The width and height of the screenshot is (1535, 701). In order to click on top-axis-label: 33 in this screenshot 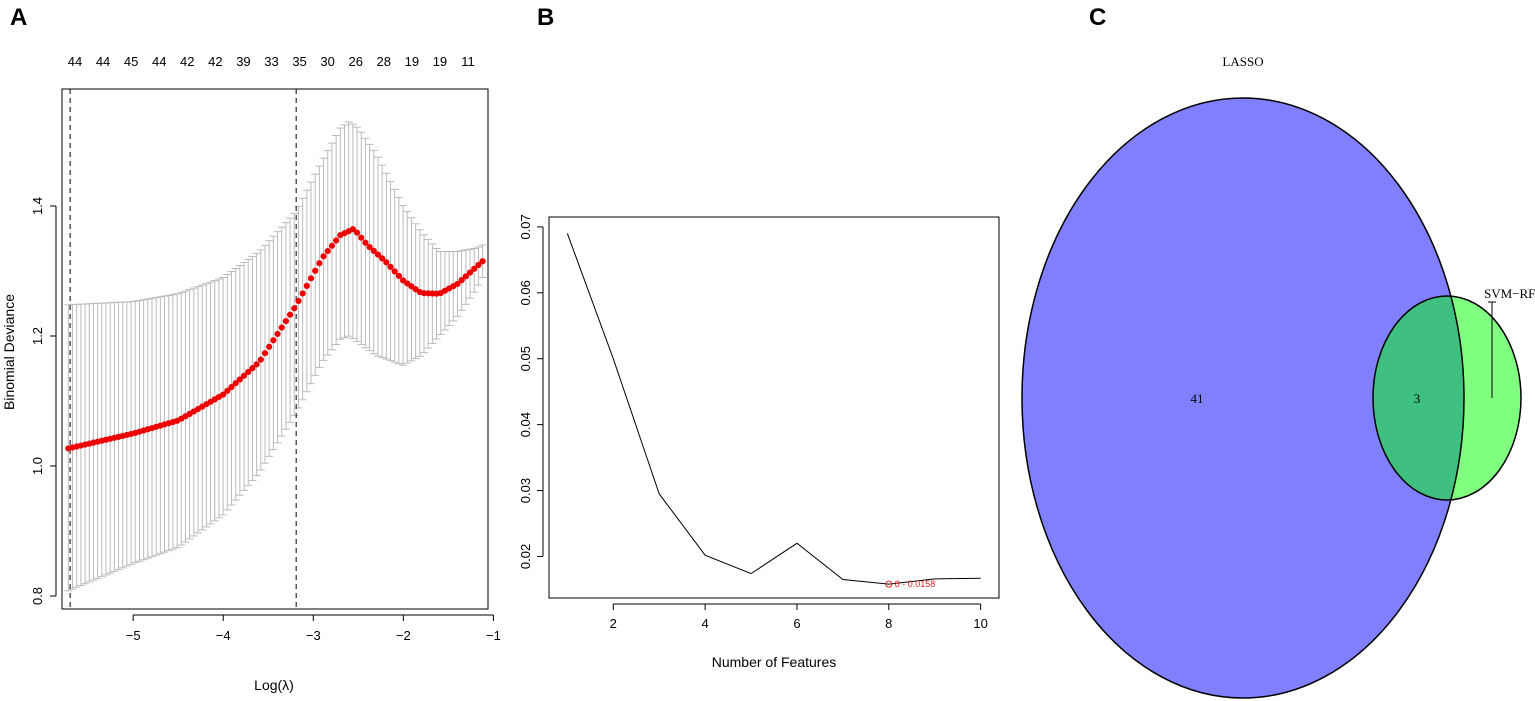, I will do `click(271, 61)`.